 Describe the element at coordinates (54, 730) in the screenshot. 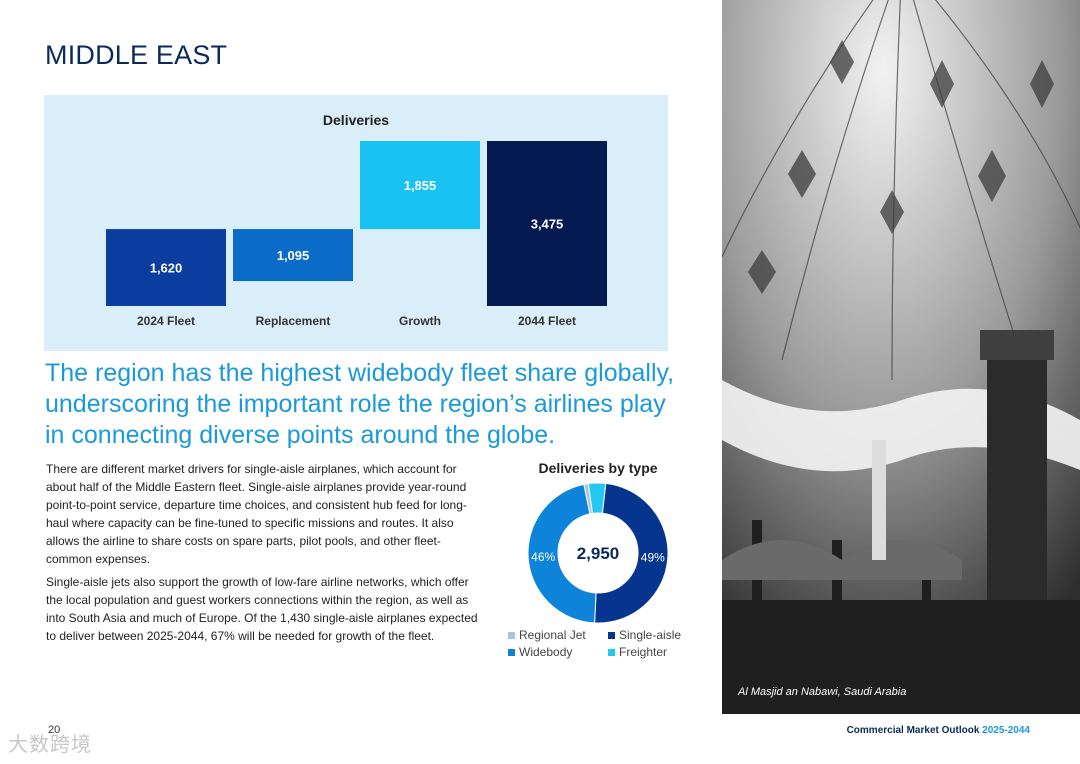

I see `page-number: 20` at that location.